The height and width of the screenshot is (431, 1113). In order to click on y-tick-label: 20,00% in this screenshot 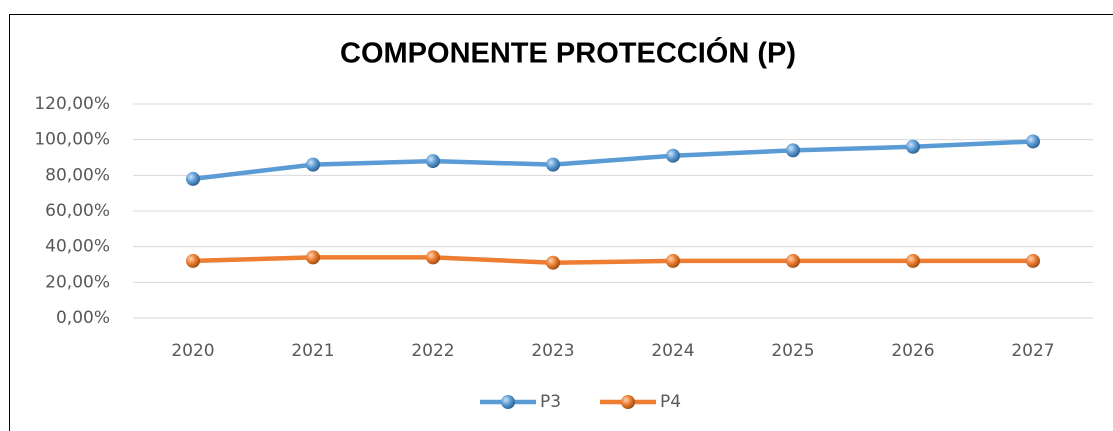, I will do `click(77, 282)`.